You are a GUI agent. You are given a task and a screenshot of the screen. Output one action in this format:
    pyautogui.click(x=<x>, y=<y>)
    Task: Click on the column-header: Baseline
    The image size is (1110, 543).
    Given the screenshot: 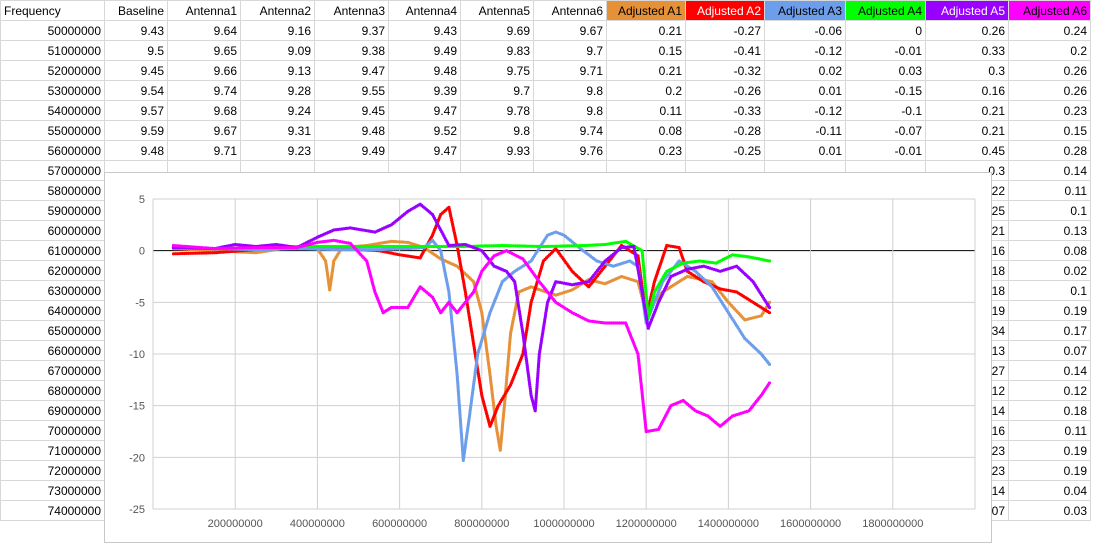 What is the action you would take?
    pyautogui.click(x=136, y=10)
    